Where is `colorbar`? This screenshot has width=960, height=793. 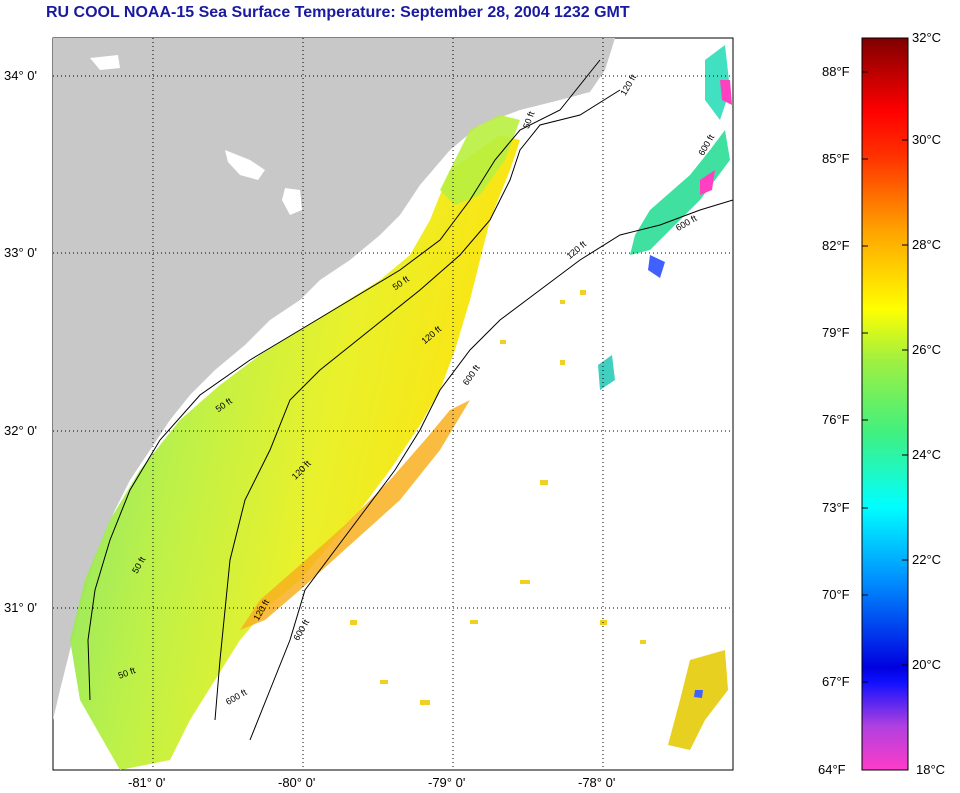
colorbar is located at coordinates (885, 404).